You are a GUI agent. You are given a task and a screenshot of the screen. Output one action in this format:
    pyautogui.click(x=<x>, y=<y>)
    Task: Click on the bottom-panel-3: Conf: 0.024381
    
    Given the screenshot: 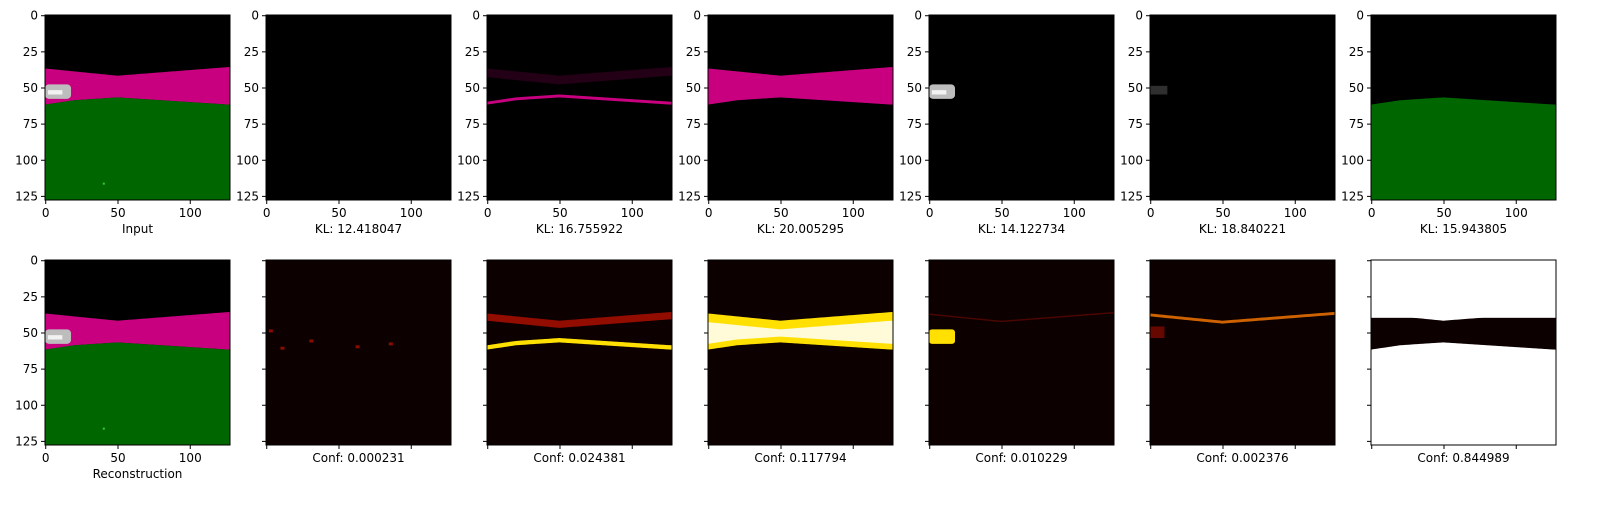 What is the action you would take?
    pyautogui.click(x=578, y=362)
    